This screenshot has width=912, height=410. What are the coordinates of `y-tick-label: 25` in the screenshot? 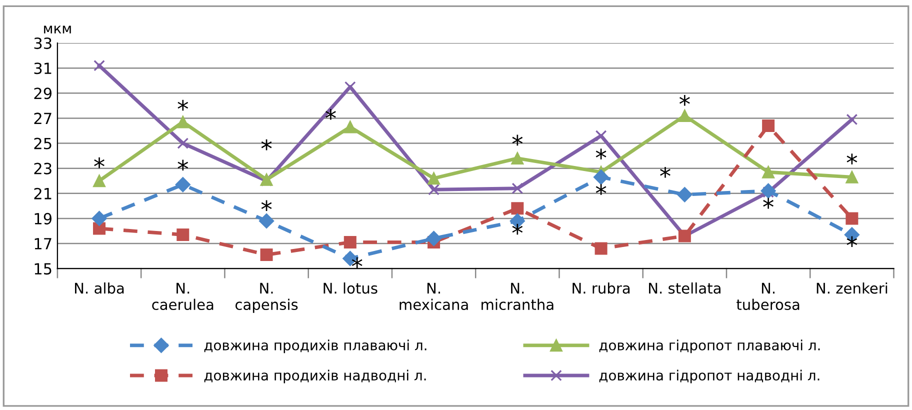 It's located at (43, 144).